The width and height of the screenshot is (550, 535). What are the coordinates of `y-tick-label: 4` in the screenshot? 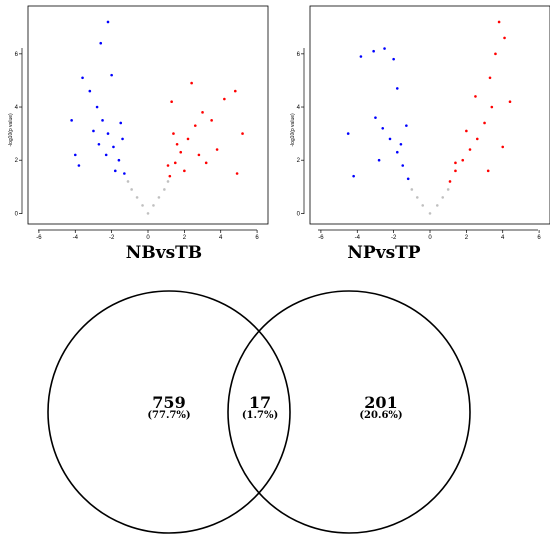 It's located at (17, 108).